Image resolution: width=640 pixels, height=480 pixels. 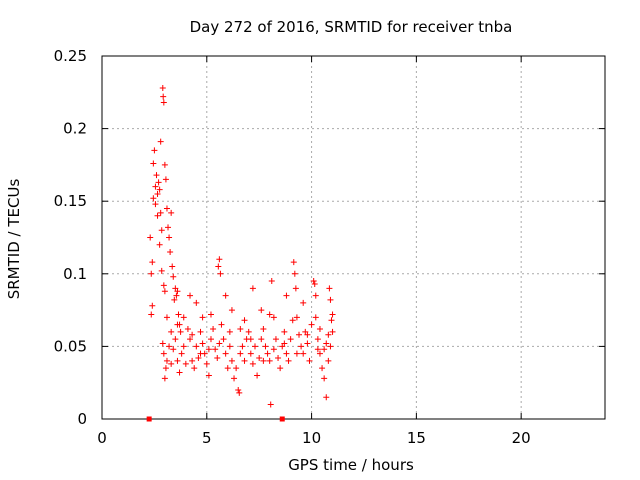 I want to click on y-tick-label: 0.2, so click(x=75, y=129).